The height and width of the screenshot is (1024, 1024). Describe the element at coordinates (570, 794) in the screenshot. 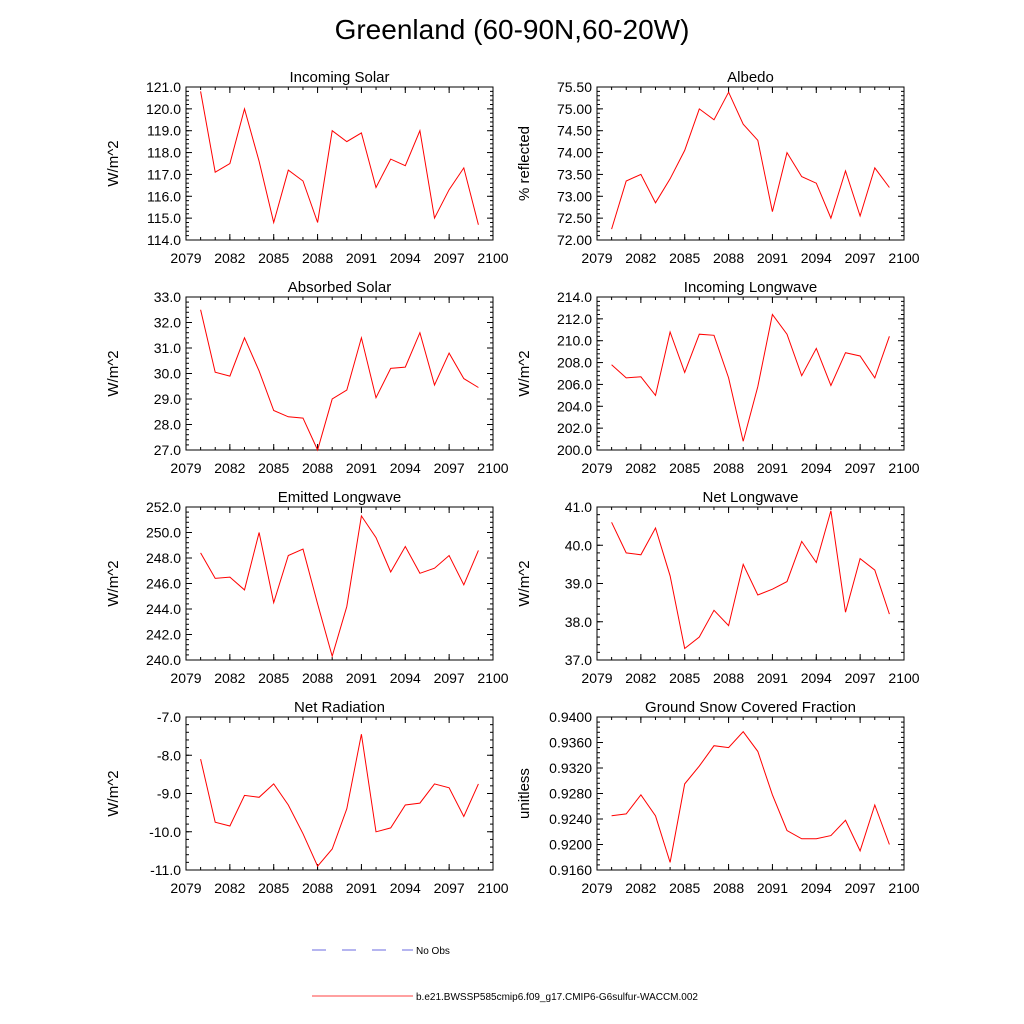

I see `y-tick-label: 0.9280` at that location.